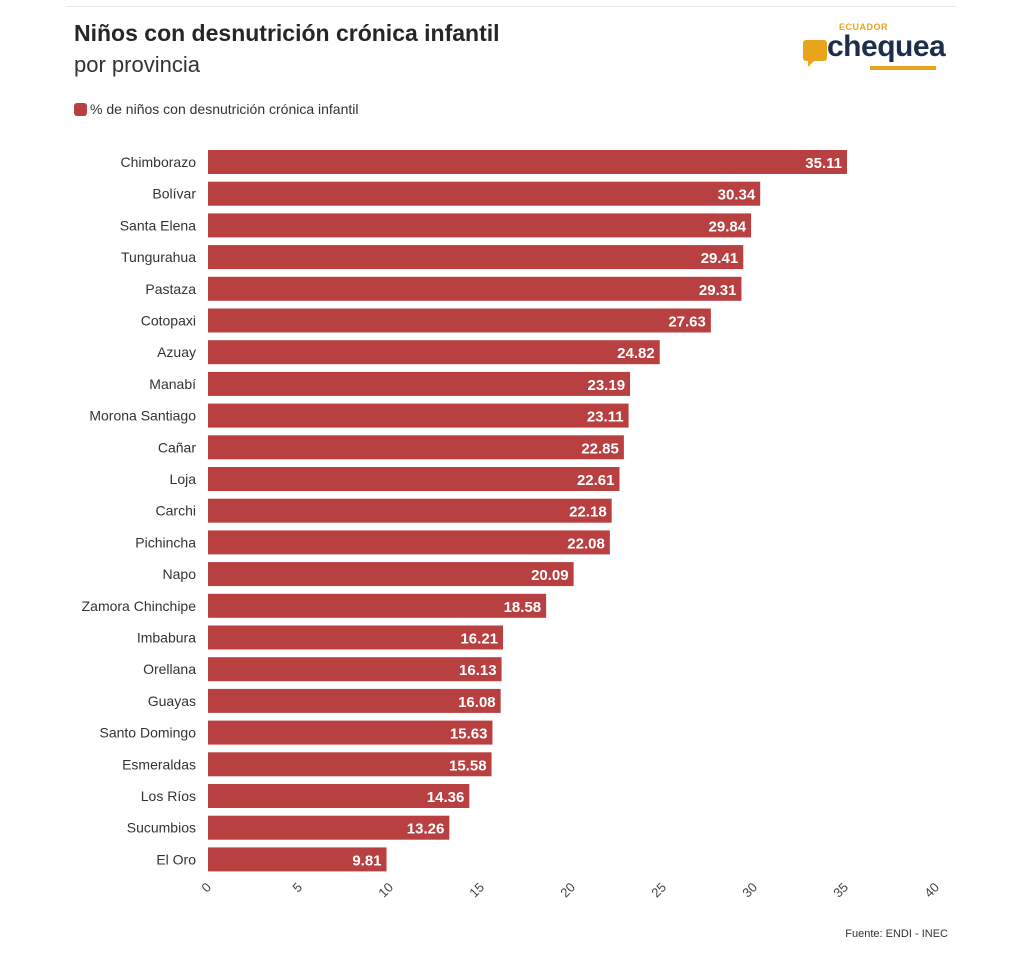  What do you see at coordinates (385, 890) in the screenshot?
I see `x-tick-label: 10` at bounding box center [385, 890].